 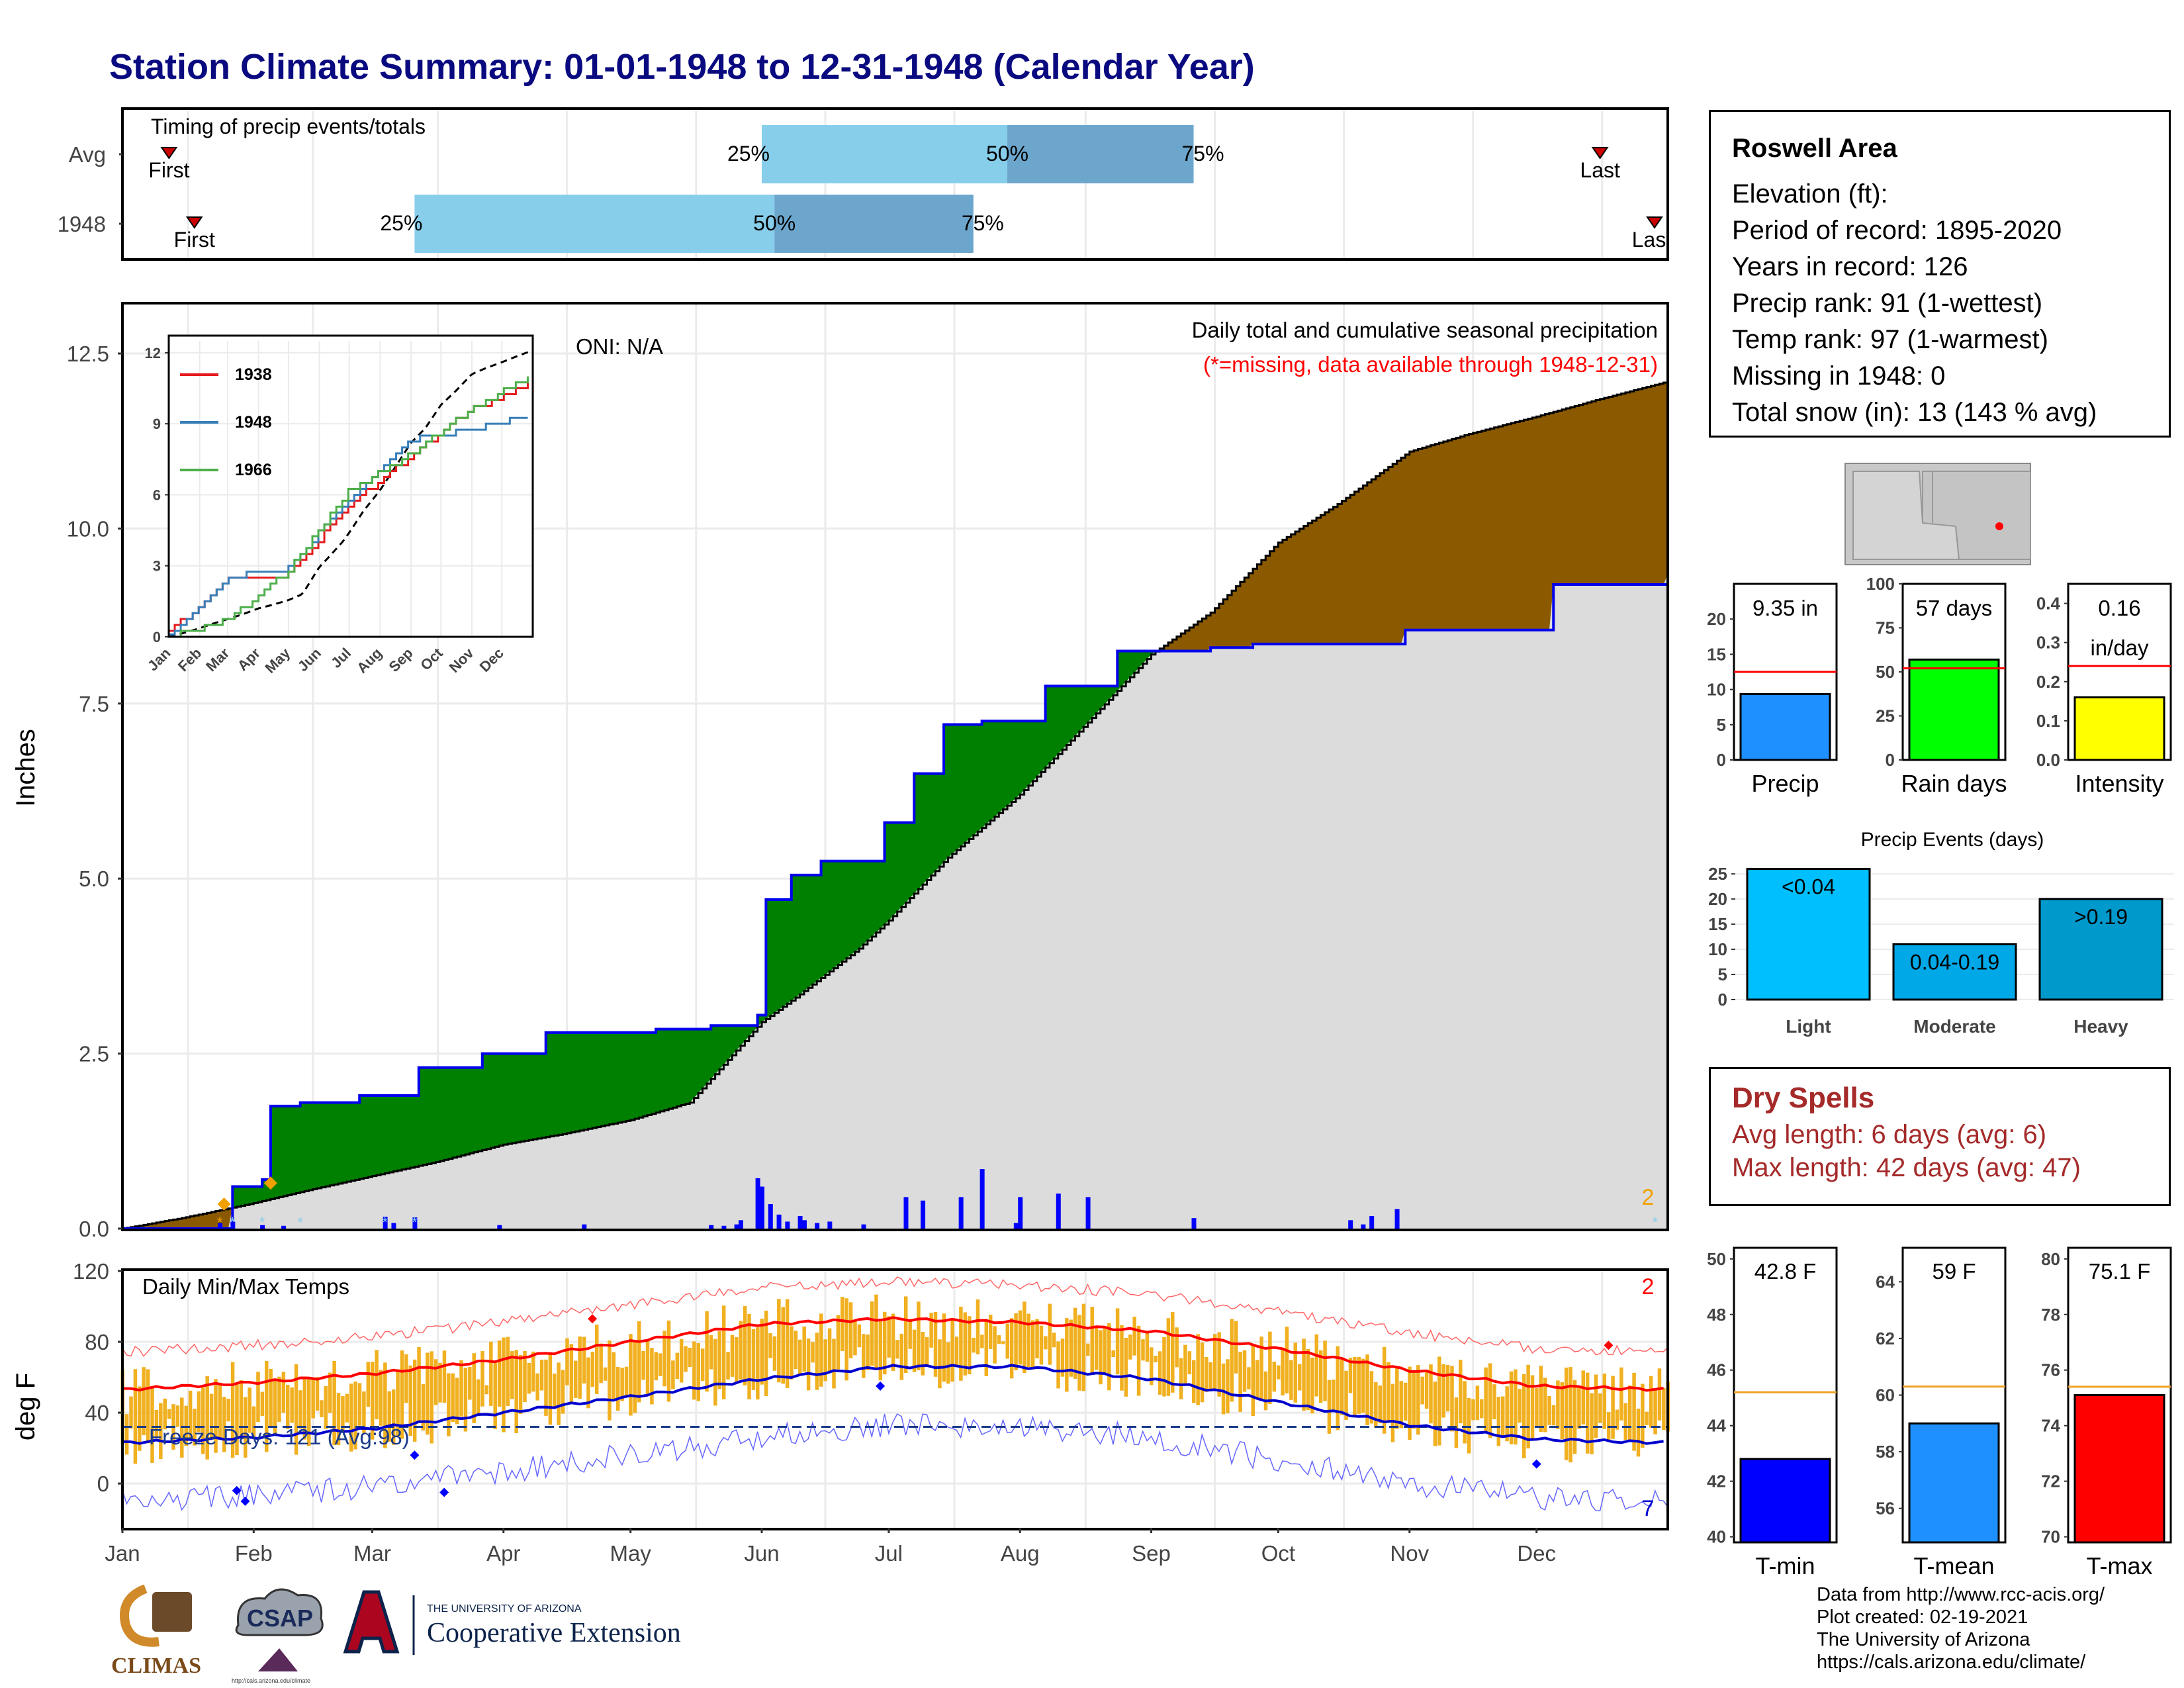 What do you see at coordinates (1954, 709) in the screenshot?
I see `summary-bar` at bounding box center [1954, 709].